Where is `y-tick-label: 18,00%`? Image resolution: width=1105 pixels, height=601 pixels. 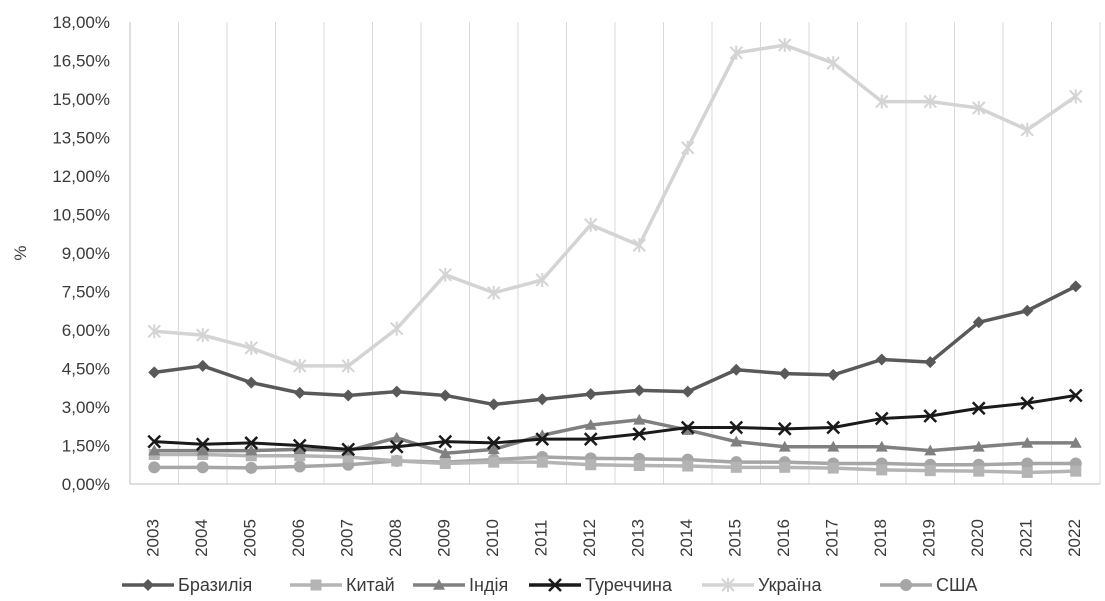
y-tick-label: 18,00% is located at coordinates (81, 22).